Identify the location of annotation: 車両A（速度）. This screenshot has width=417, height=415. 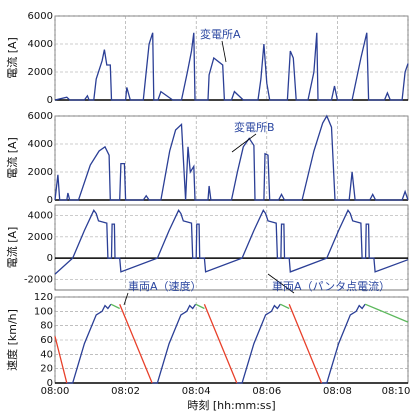
(165, 286).